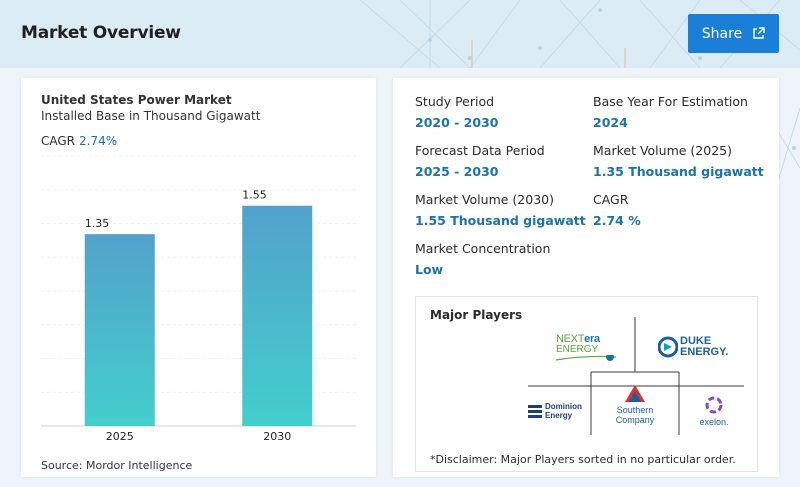 The height and width of the screenshot is (487, 800). What do you see at coordinates (101, 33) in the screenshot?
I see `page-title: Market Overview` at bounding box center [101, 33].